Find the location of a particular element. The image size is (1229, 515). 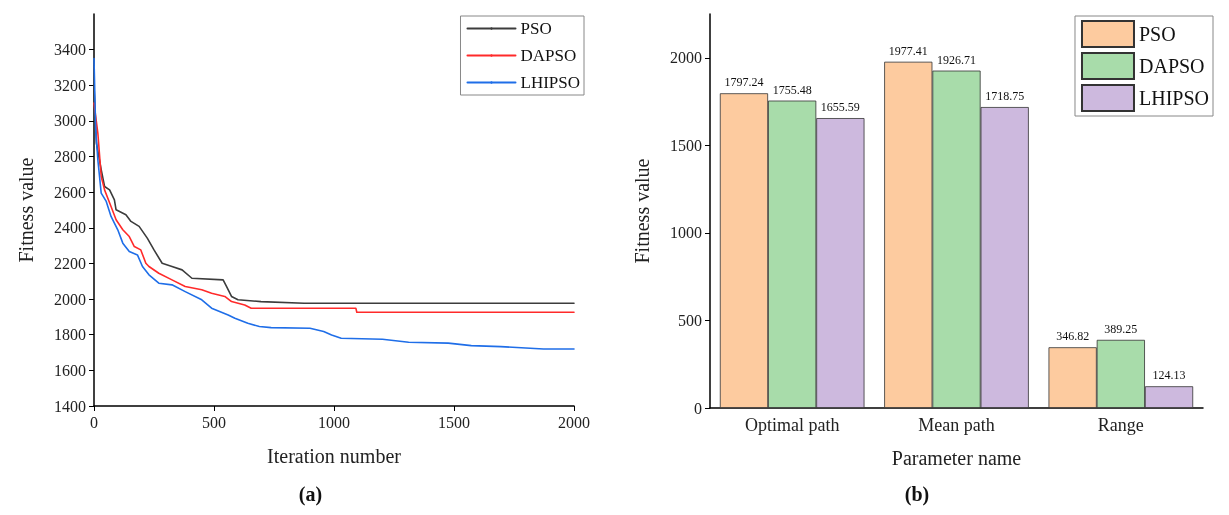

text: (a) is located at coordinates (310, 494).